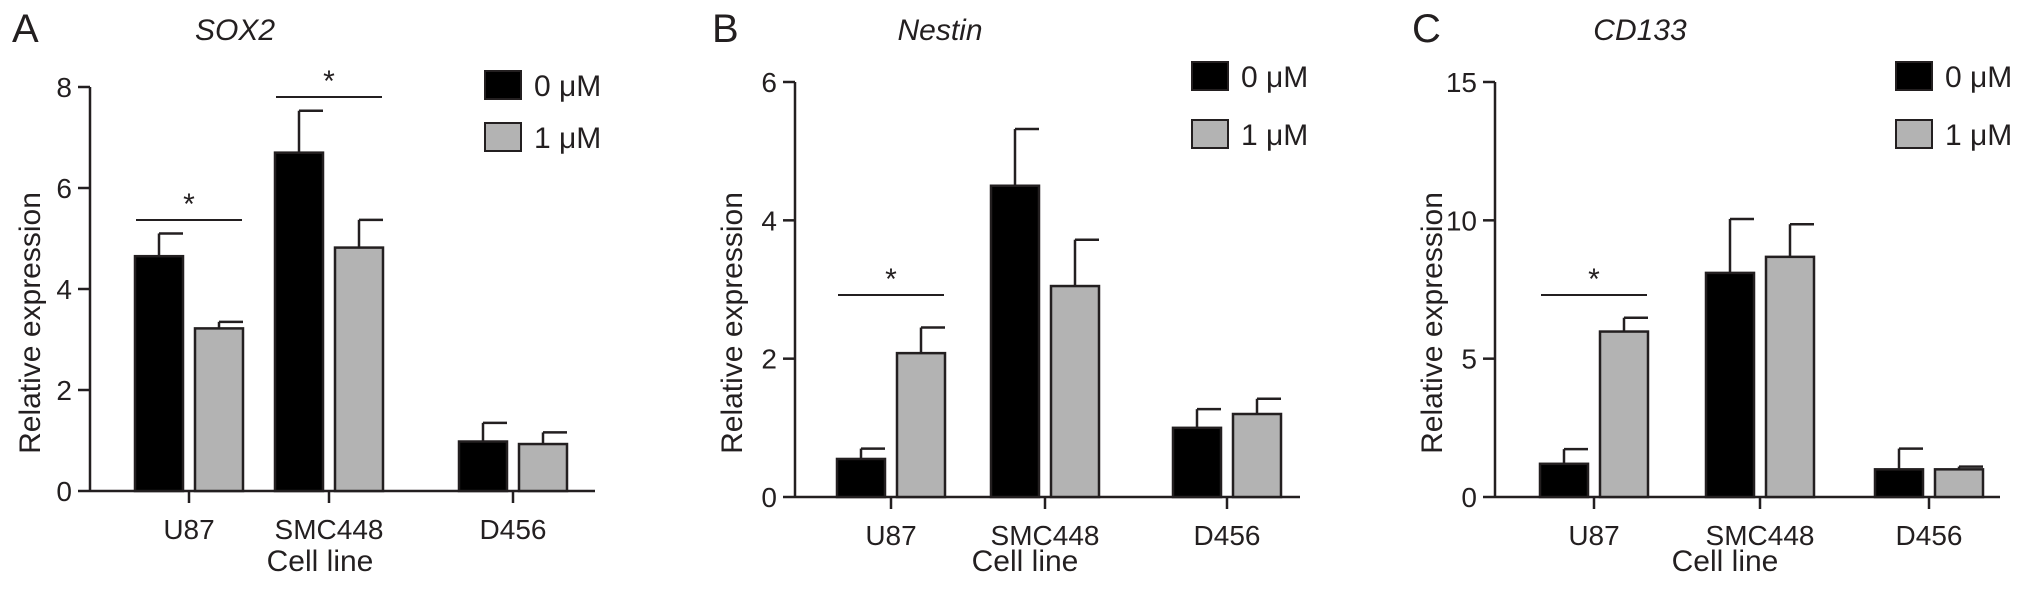 The image size is (2032, 601). Describe the element at coordinates (1461, 220) in the screenshot. I see `y-tick-label: 10` at that location.